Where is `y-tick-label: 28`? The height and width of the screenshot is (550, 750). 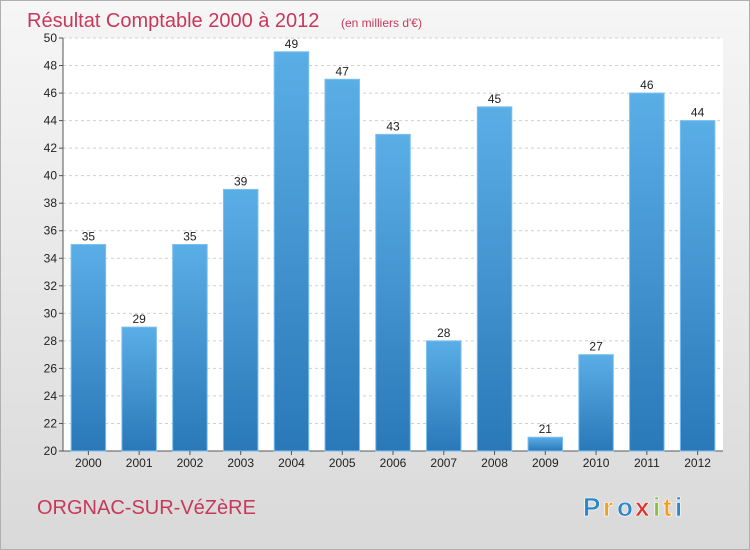 y-tick-label: 28 is located at coordinates (51, 341).